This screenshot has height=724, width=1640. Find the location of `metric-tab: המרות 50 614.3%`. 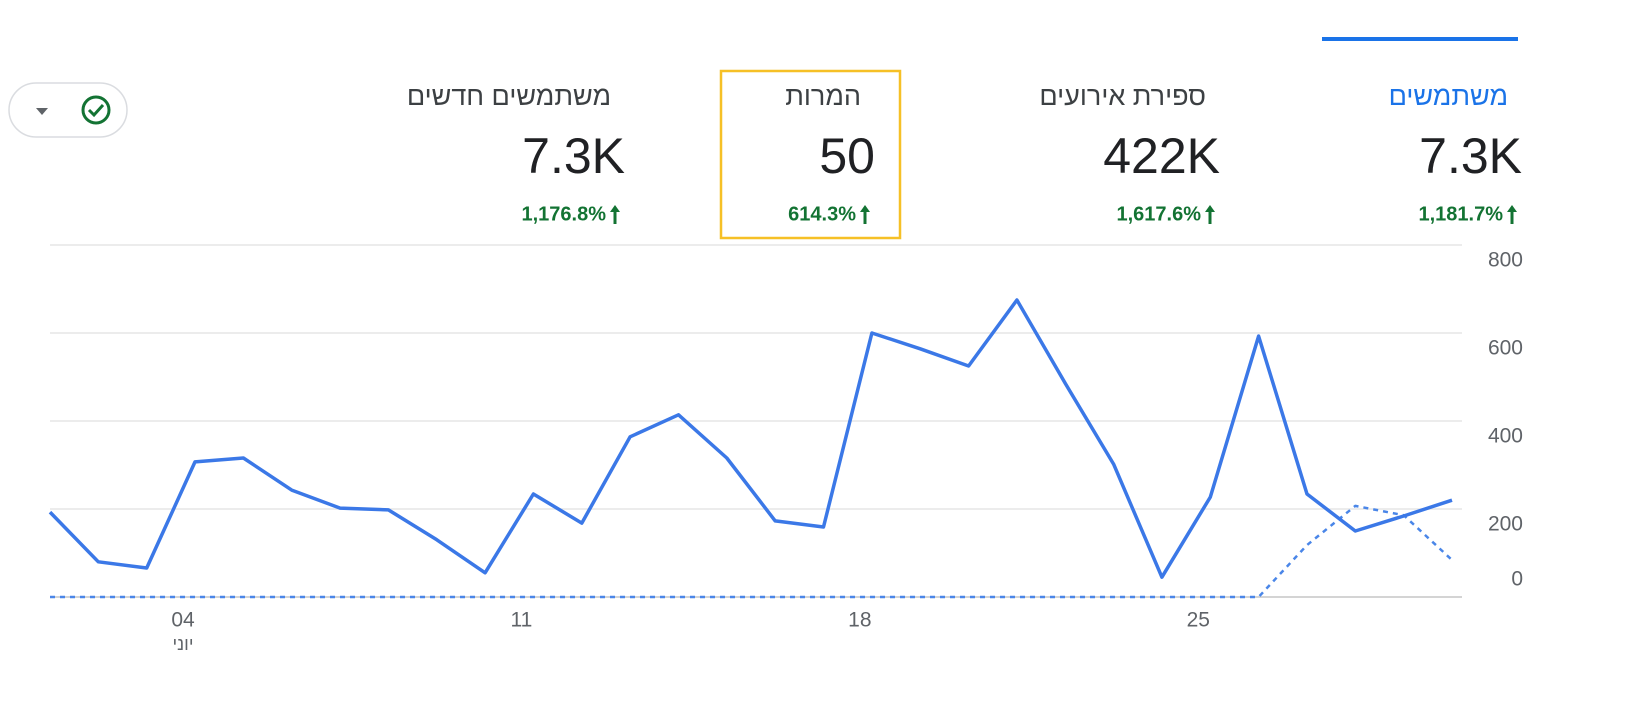

metric-tab: המרות 50 614.3% is located at coordinates (810, 154).